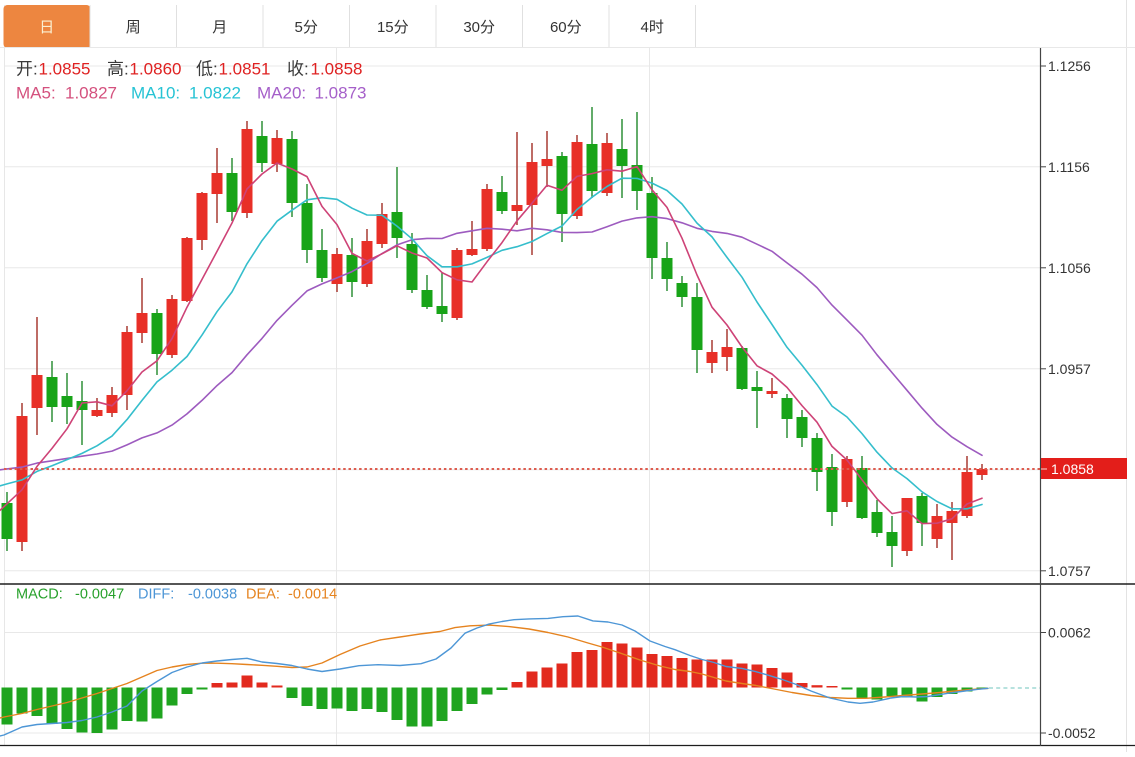  I want to click on svg-text: MA5:, so click(36, 93).